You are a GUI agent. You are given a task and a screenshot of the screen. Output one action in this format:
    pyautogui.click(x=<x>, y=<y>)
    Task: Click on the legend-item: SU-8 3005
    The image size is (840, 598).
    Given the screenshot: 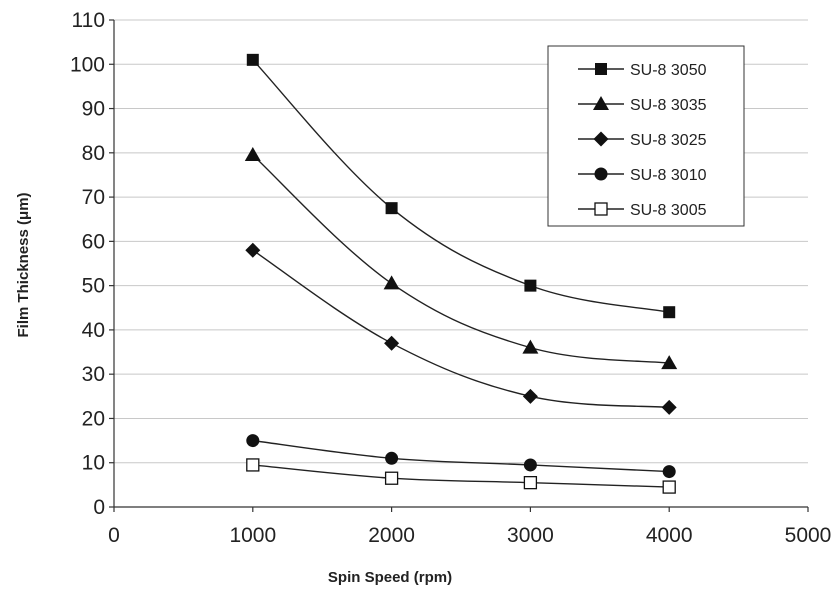 What is the action you would take?
    pyautogui.click(x=642, y=210)
    